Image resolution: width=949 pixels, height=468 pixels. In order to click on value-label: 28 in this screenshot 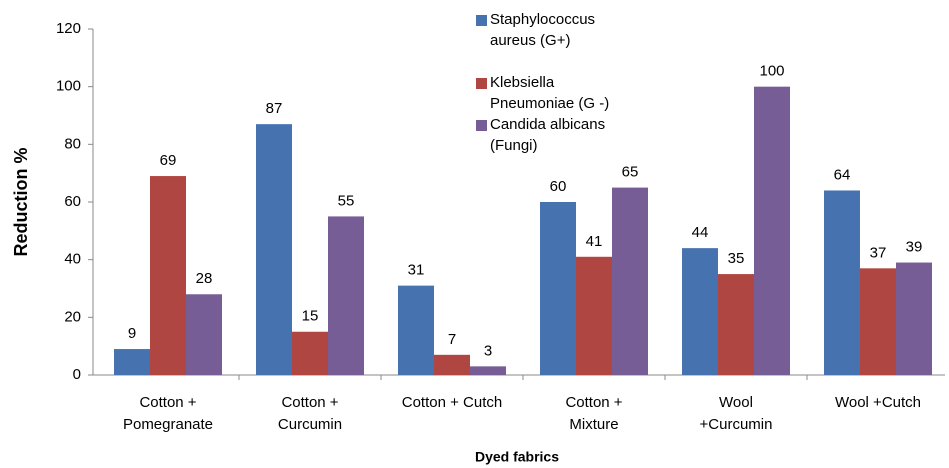, I will do `click(204, 278)`.